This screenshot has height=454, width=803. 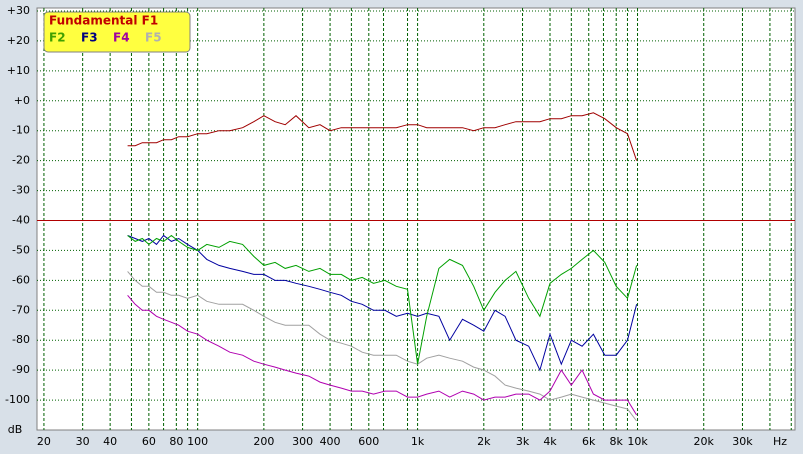 I want to click on x-tick-label: 100, so click(x=197, y=441).